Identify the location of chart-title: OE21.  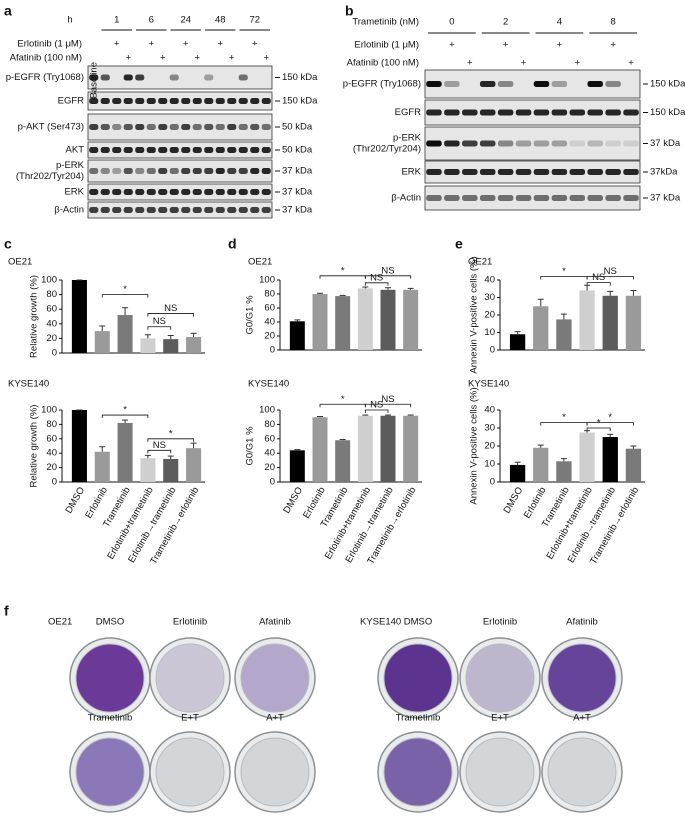
(480, 262).